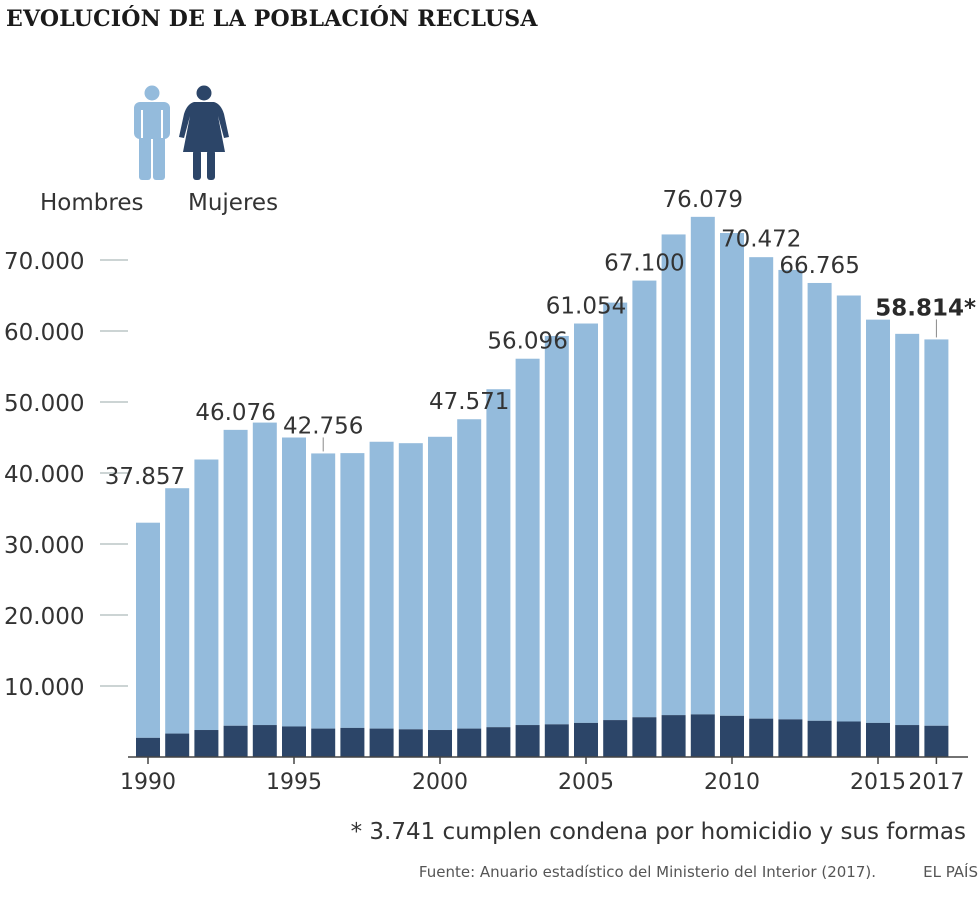 Image resolution: width=980 pixels, height=902 pixels. I want to click on y-tick-label: 30.000, so click(44, 546).